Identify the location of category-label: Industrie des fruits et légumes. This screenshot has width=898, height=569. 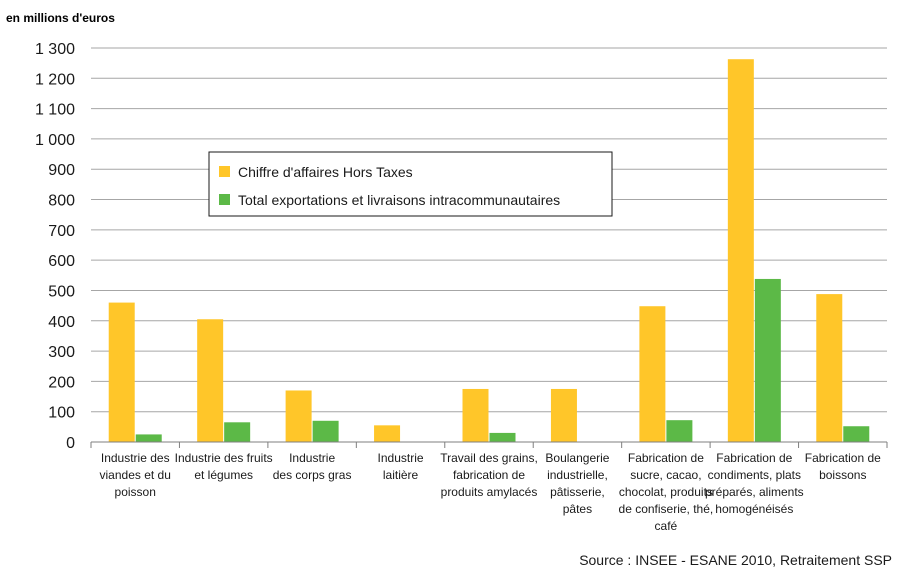
(224, 466).